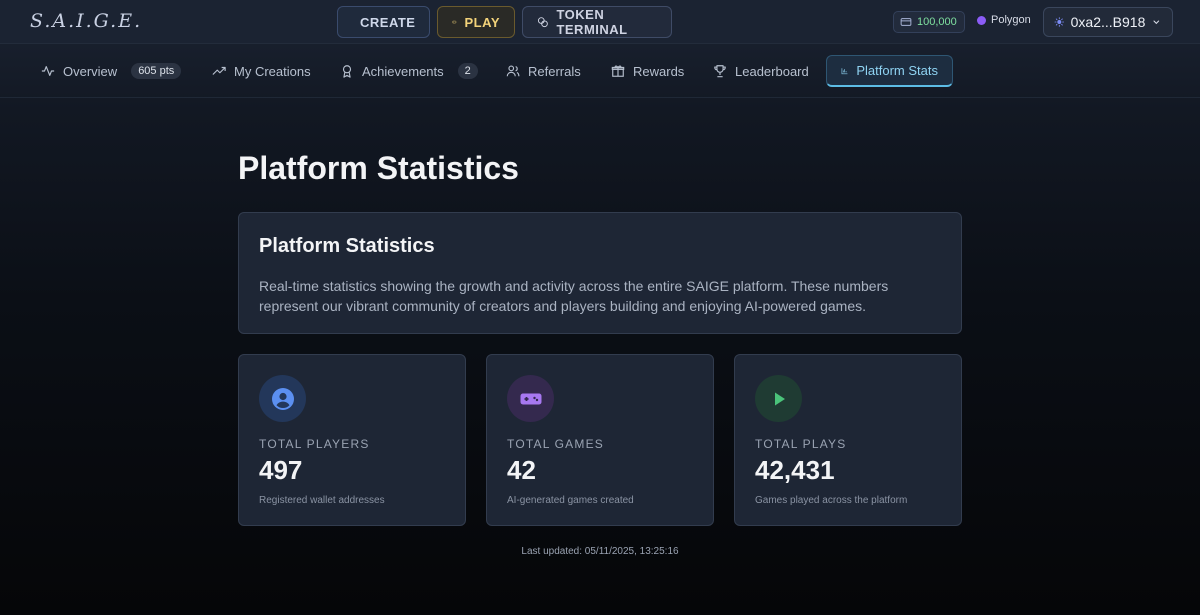 This screenshot has height=615, width=1200. I want to click on tab-achievements: Achievements 2, so click(409, 71).